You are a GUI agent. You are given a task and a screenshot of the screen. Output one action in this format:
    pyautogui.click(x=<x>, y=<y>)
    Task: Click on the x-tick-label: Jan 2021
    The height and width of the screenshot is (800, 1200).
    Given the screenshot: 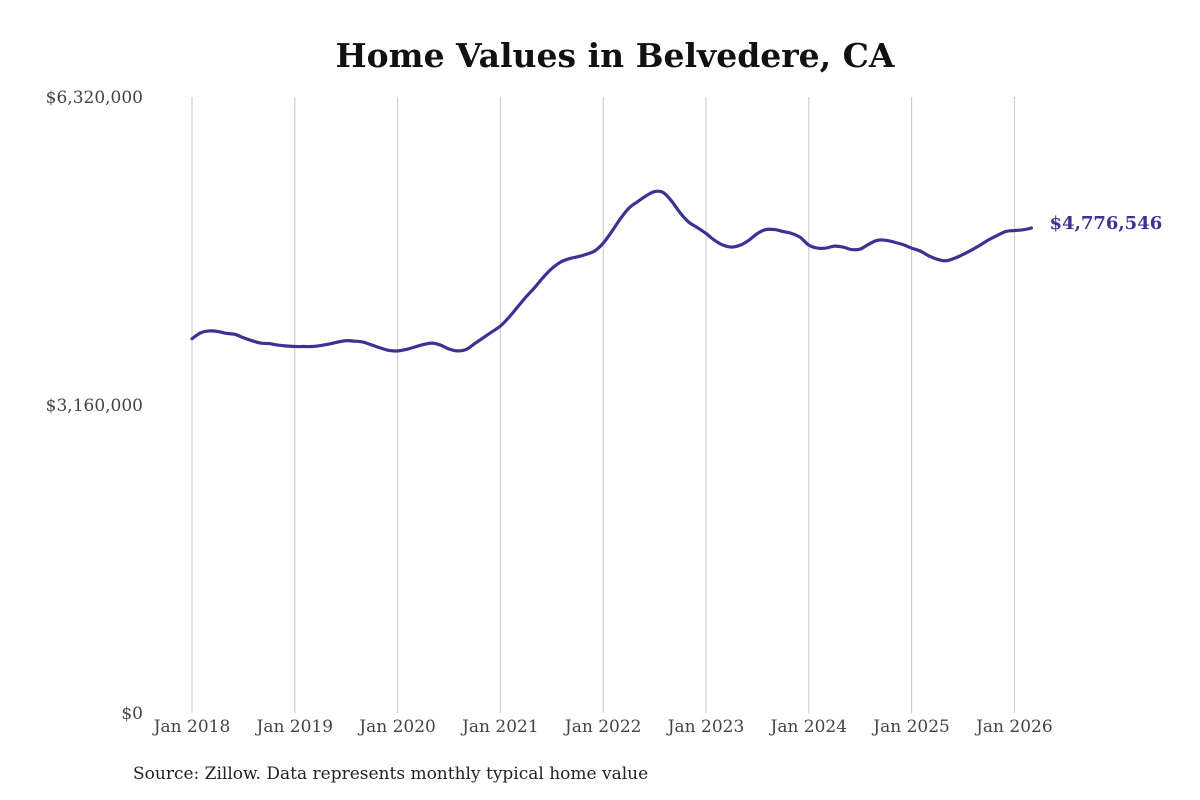 What is the action you would take?
    pyautogui.click(x=499, y=727)
    